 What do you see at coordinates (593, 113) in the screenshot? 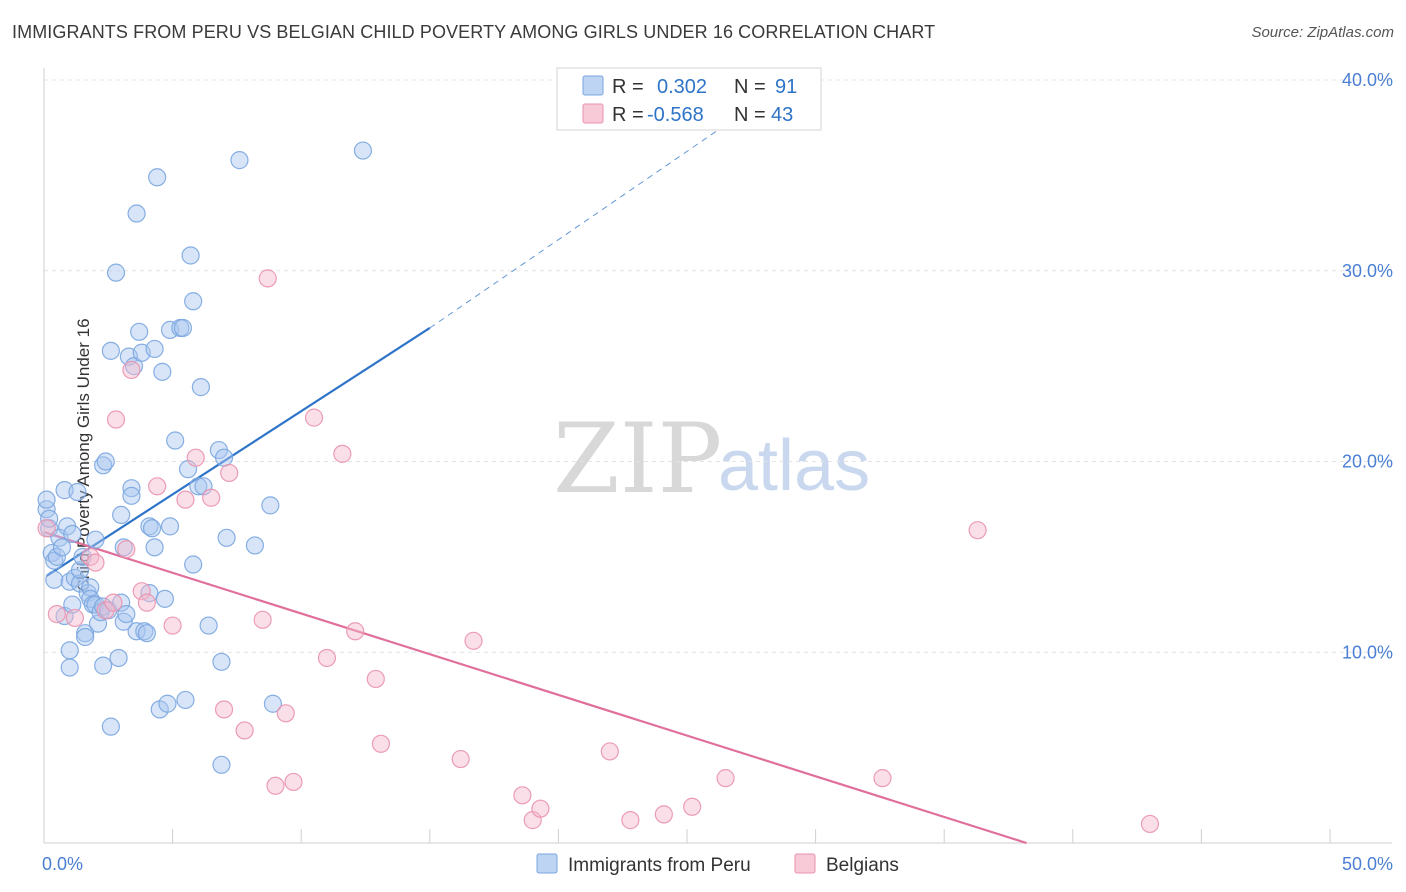
I see `legend-swatch-belgians` at bounding box center [593, 113].